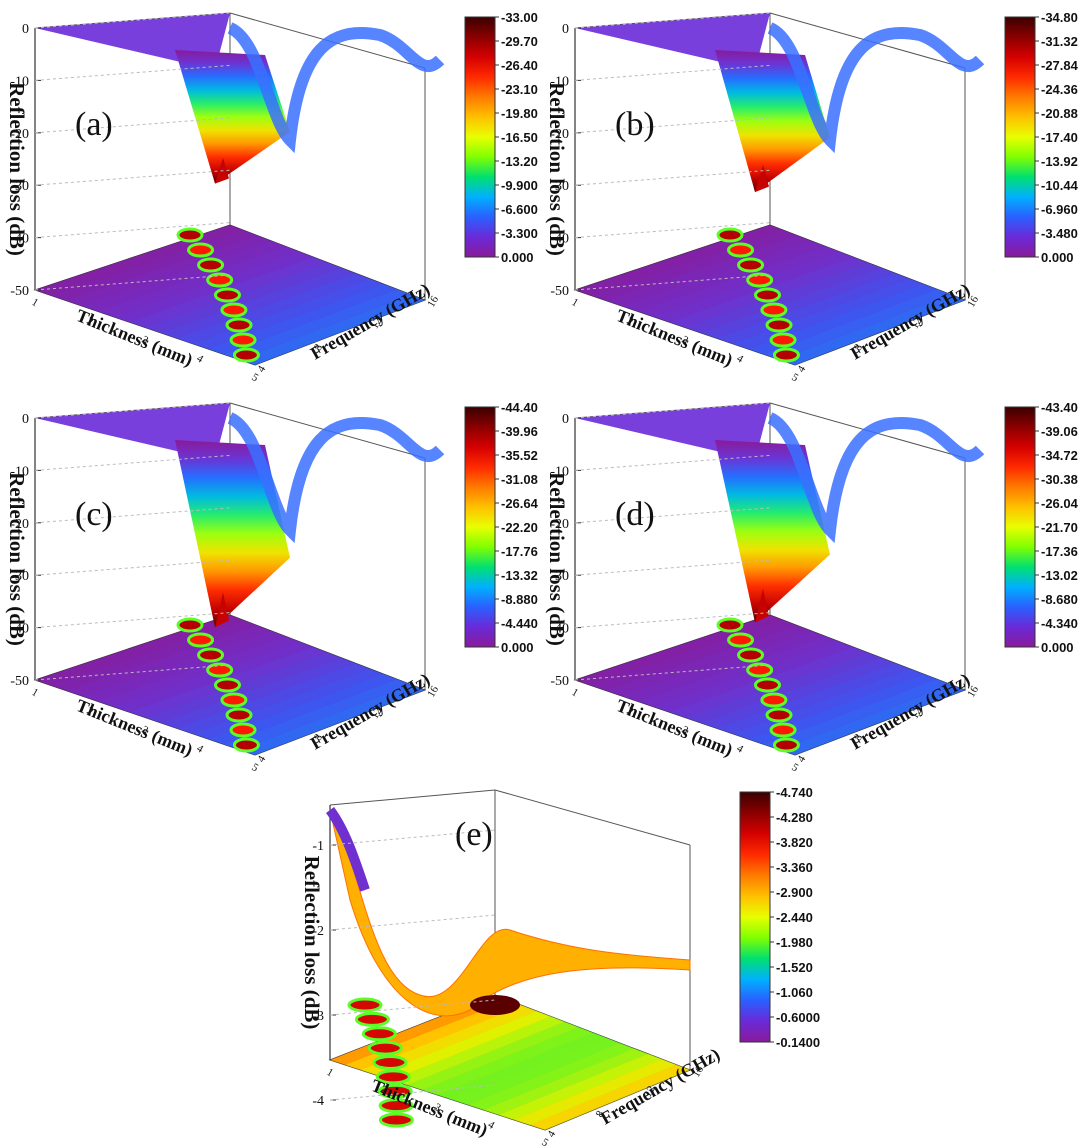 The image size is (1080, 1148). What do you see at coordinates (519, 137) in the screenshot?
I see `colorbar-tick-label: -16.50` at bounding box center [519, 137].